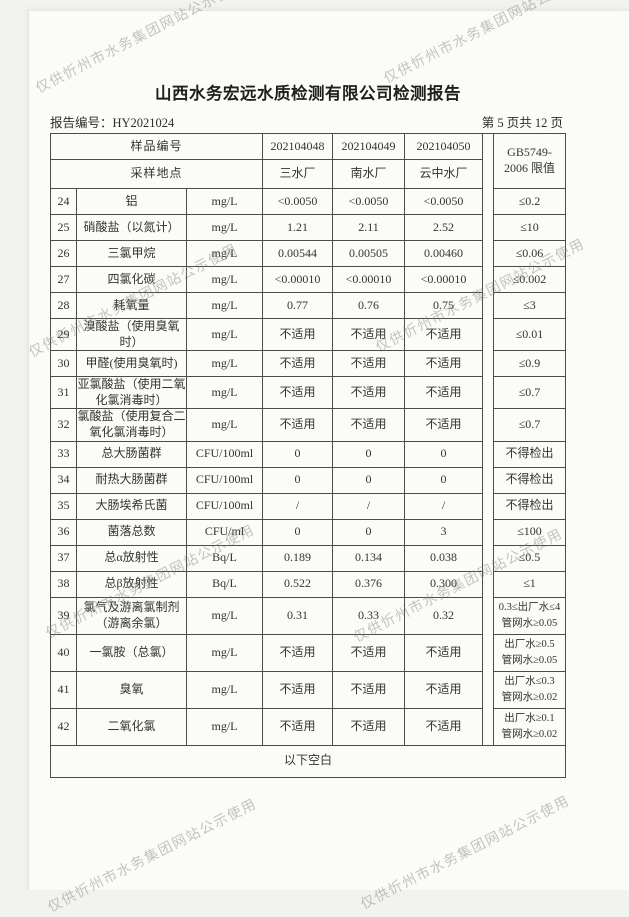 The width and height of the screenshot is (629, 917). What do you see at coordinates (443, 532) in the screenshot?
I see `value-sample-3: 3` at bounding box center [443, 532].